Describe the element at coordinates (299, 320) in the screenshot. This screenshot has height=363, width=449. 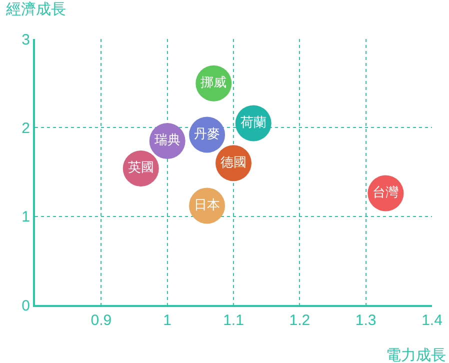
I see `x-tick-label: 1.2` at that location.